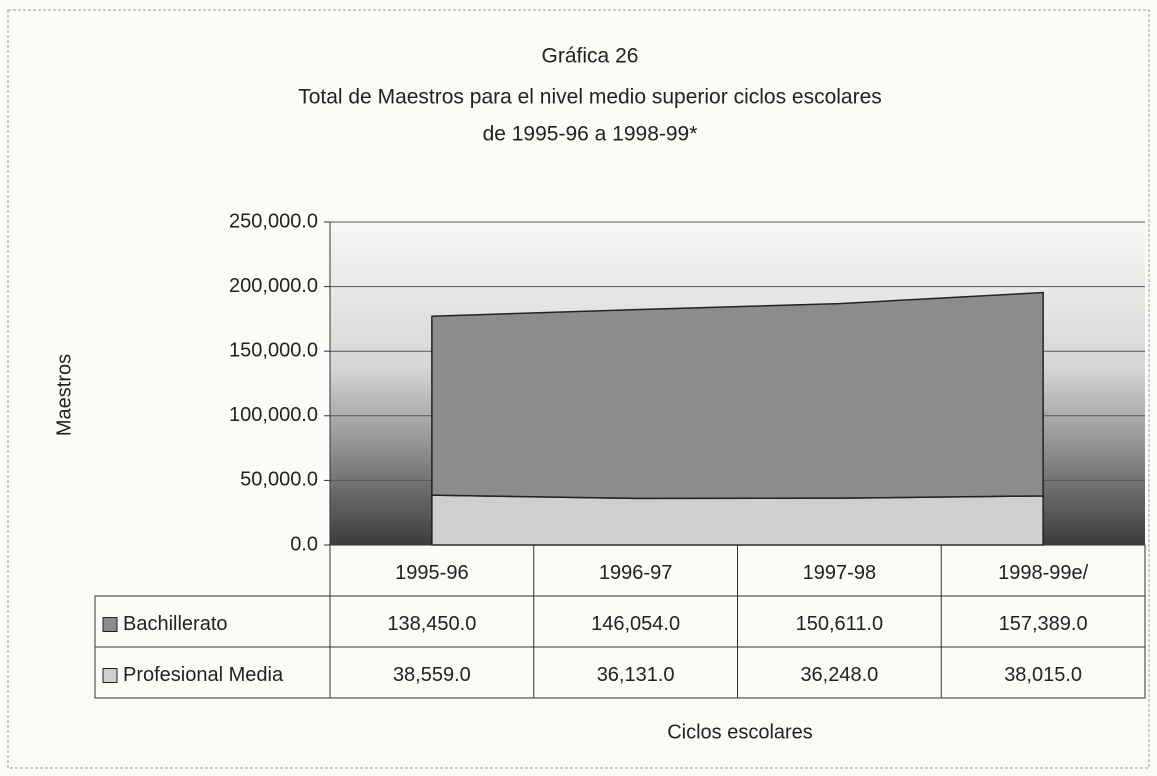 The image size is (1157, 776). What do you see at coordinates (273, 350) in the screenshot?
I see `y-tick-label: 150,000.0` at bounding box center [273, 350].